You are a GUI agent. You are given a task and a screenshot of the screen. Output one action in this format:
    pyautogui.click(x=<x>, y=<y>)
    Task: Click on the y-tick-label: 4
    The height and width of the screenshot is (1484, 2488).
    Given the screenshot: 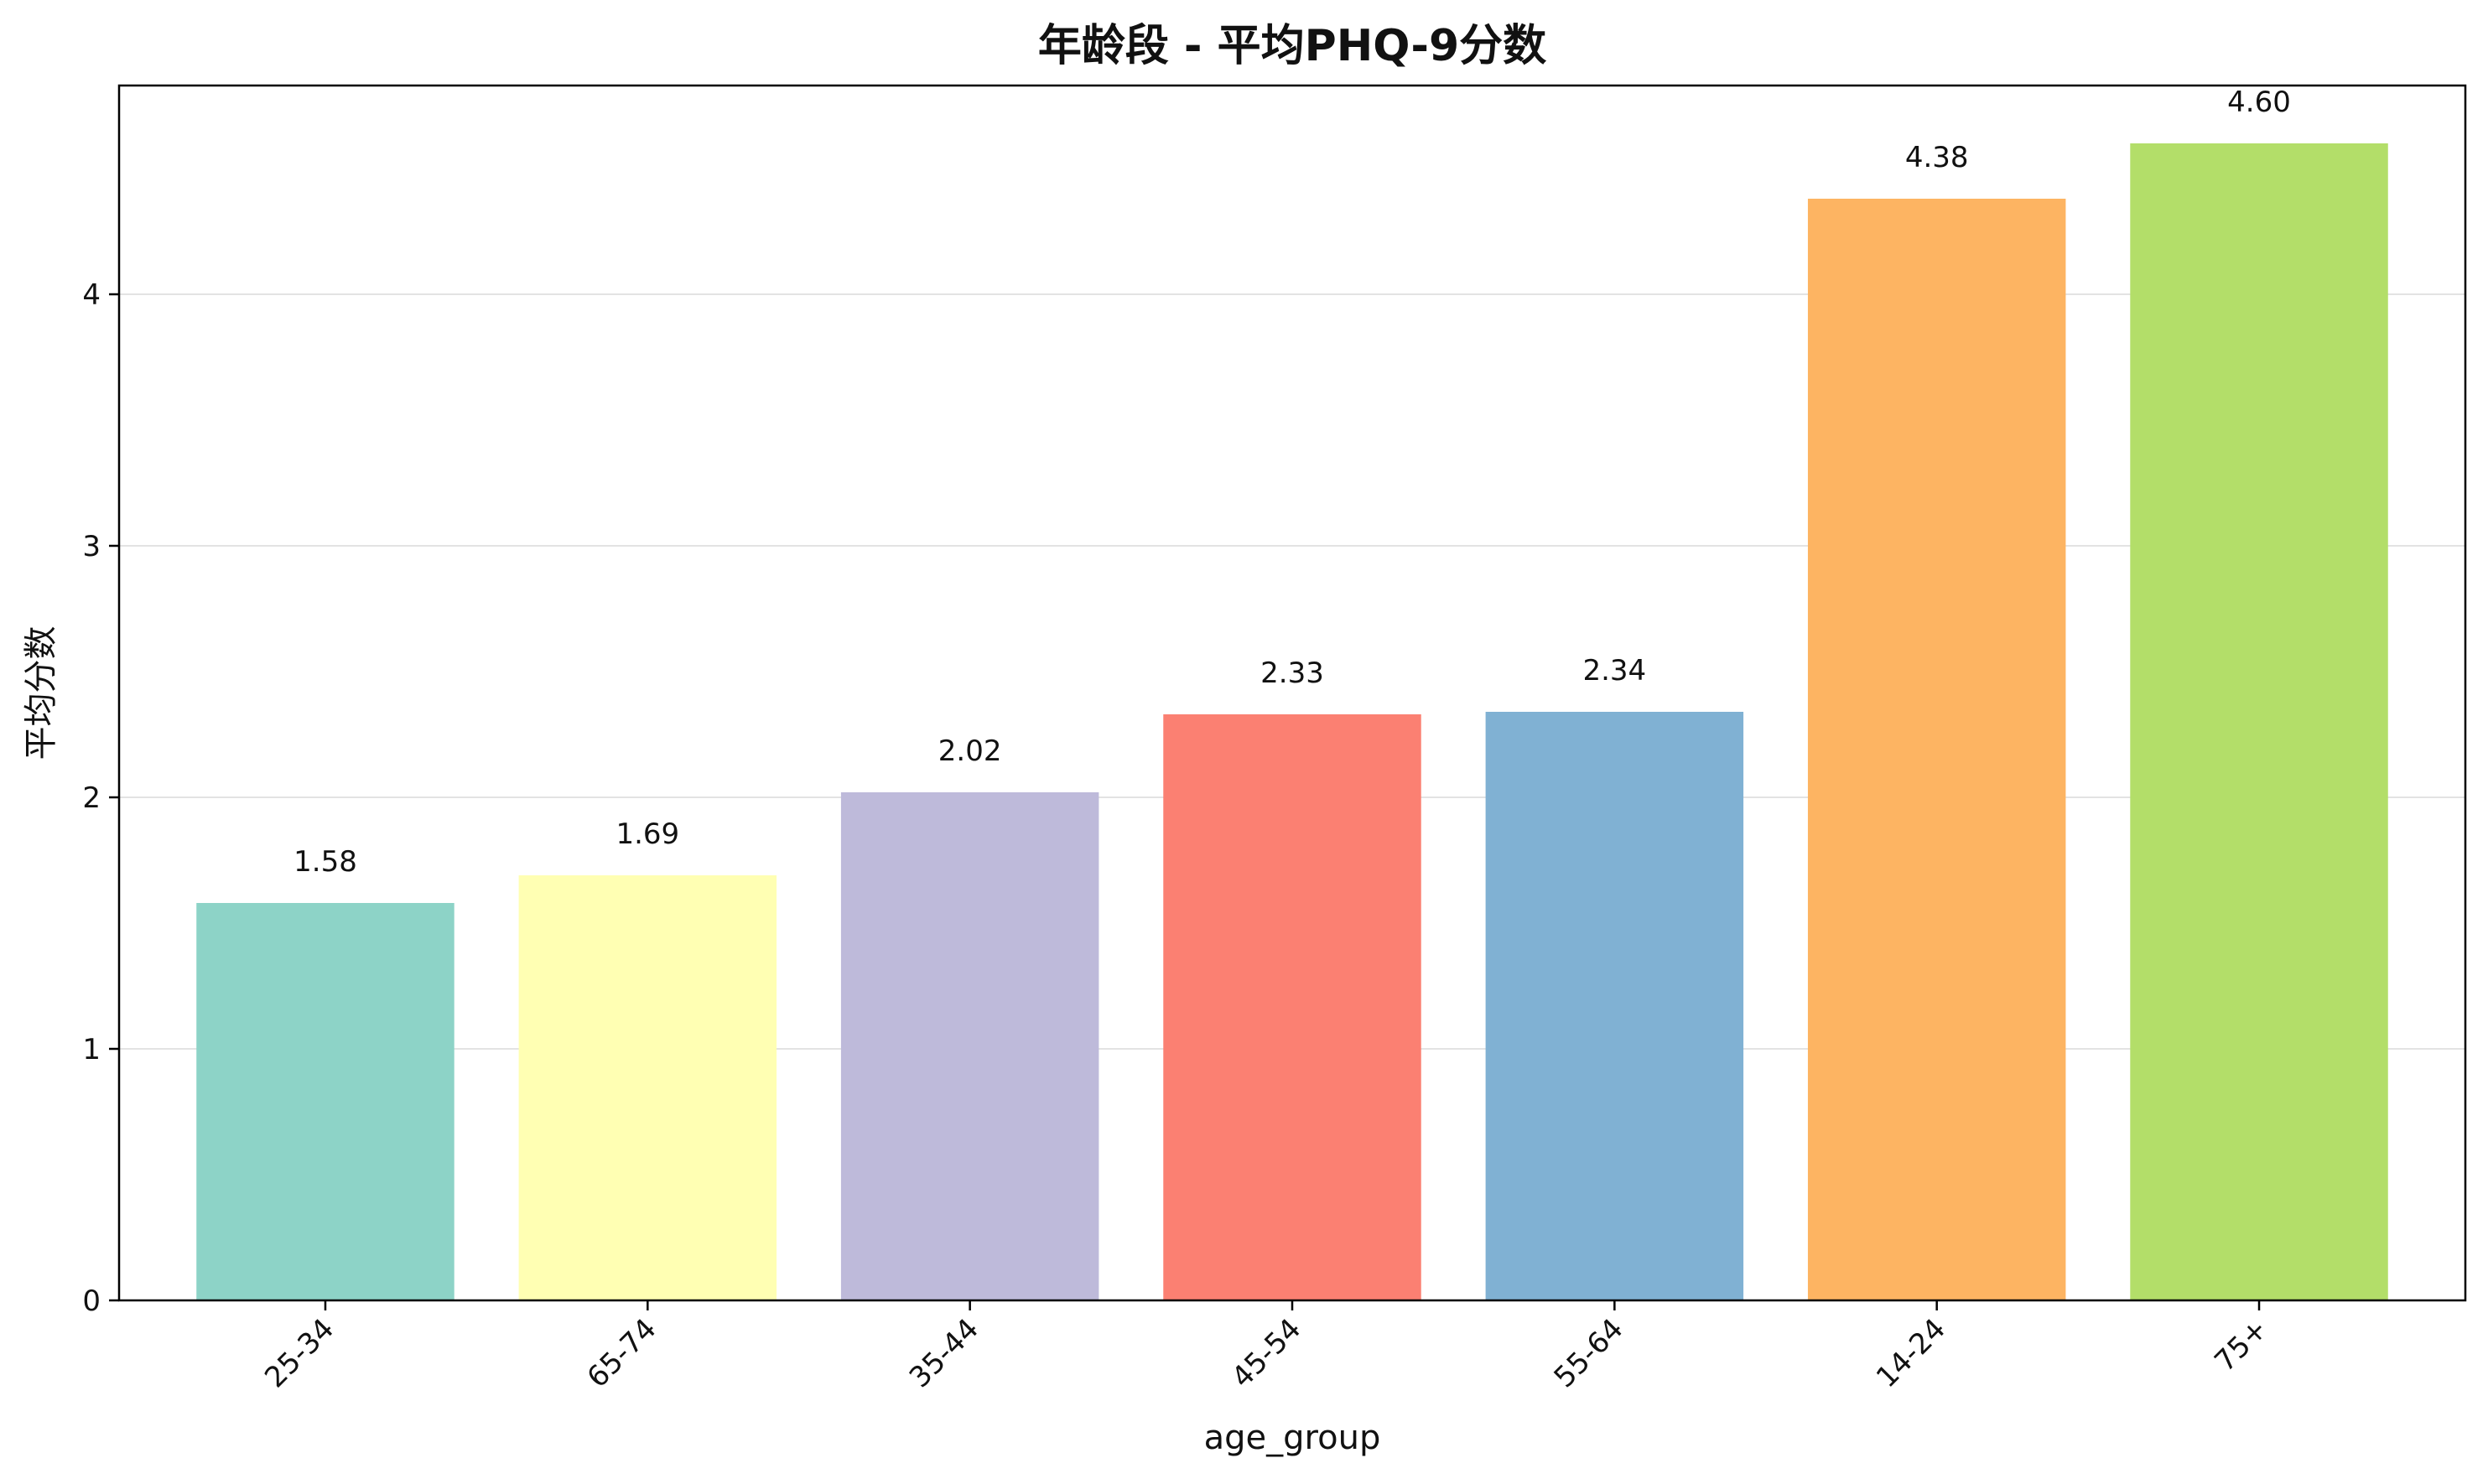 What is the action you would take?
    pyautogui.click(x=91, y=295)
    